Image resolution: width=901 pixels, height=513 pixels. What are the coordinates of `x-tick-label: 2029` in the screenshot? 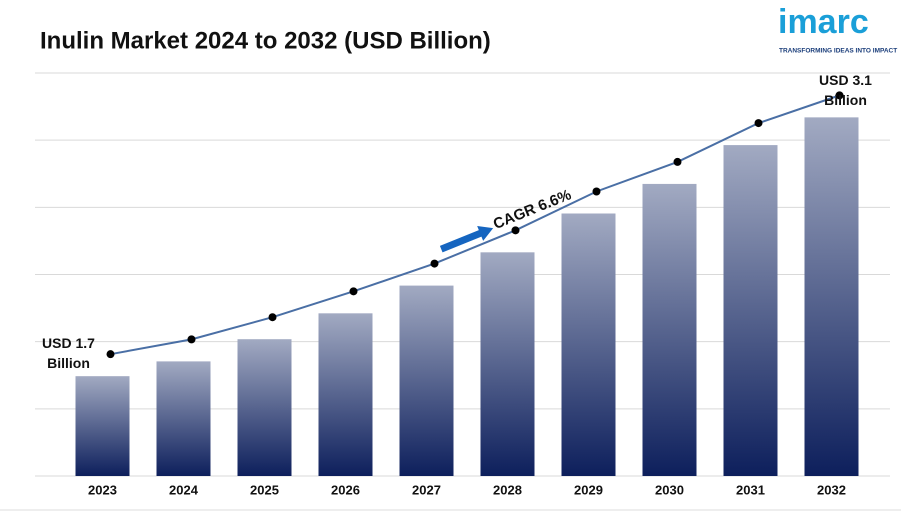 It's located at (588, 489).